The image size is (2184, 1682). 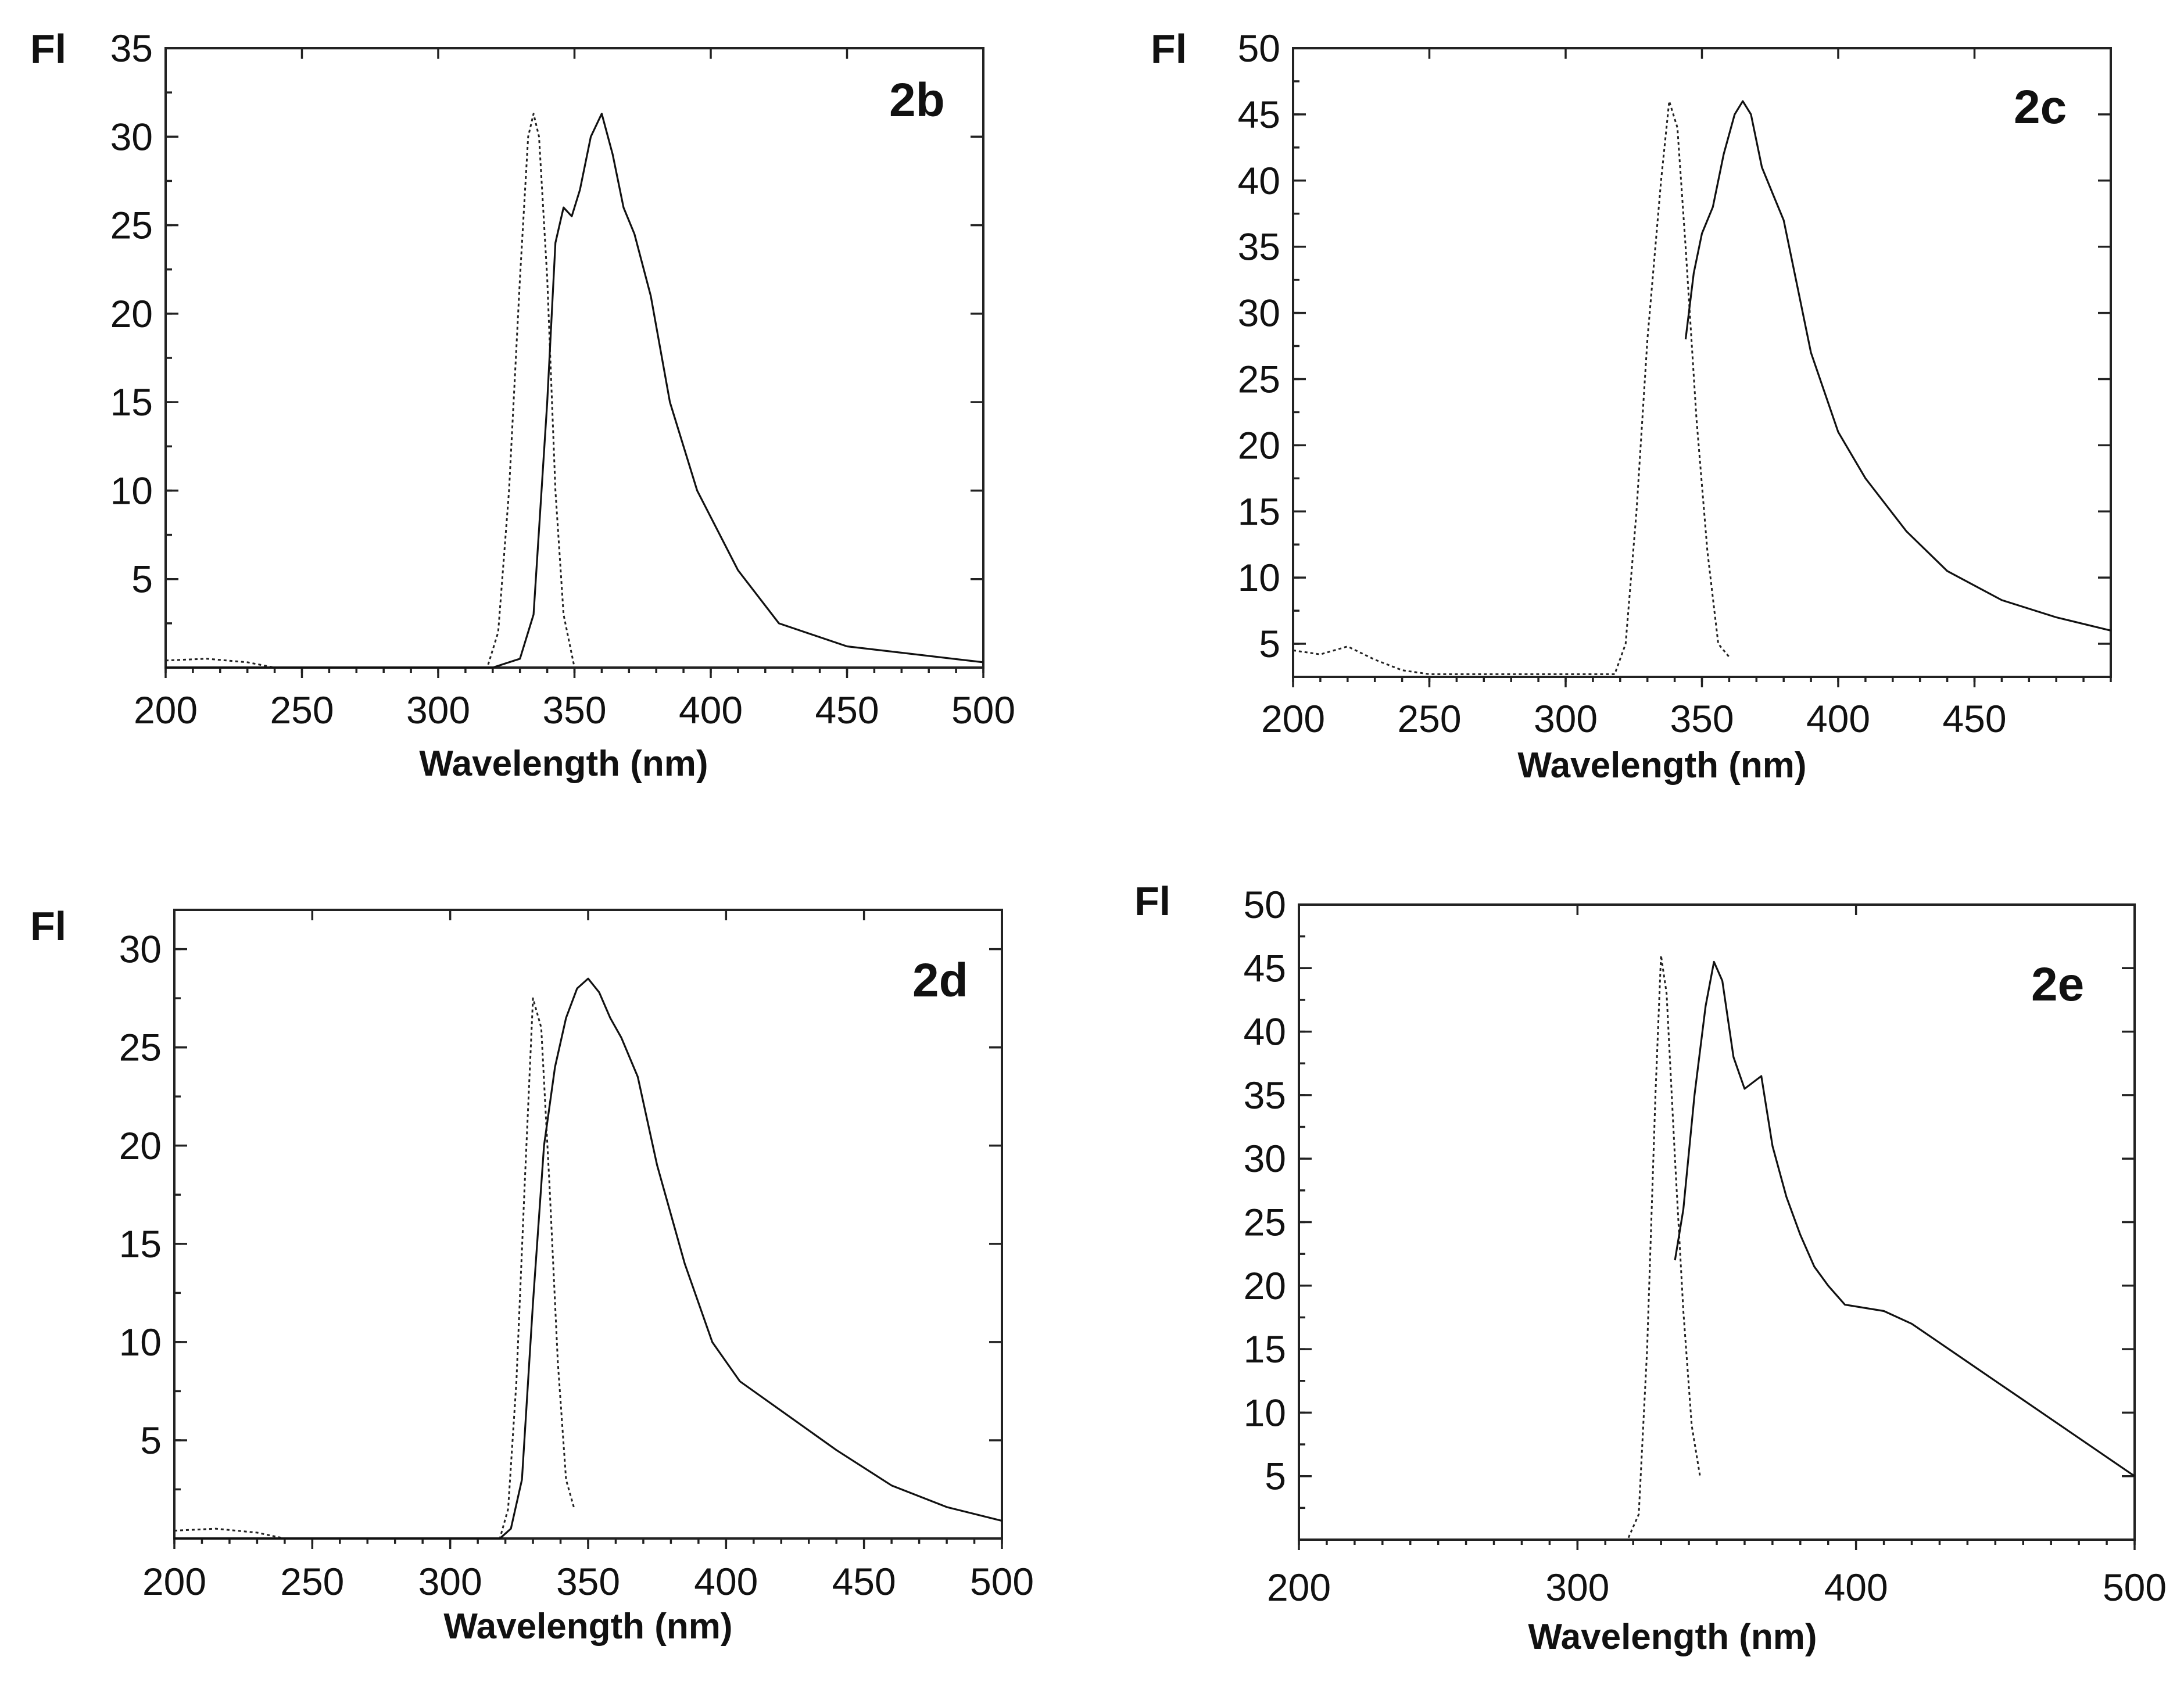 I want to click on panel-label: 2d, so click(x=940, y=980).